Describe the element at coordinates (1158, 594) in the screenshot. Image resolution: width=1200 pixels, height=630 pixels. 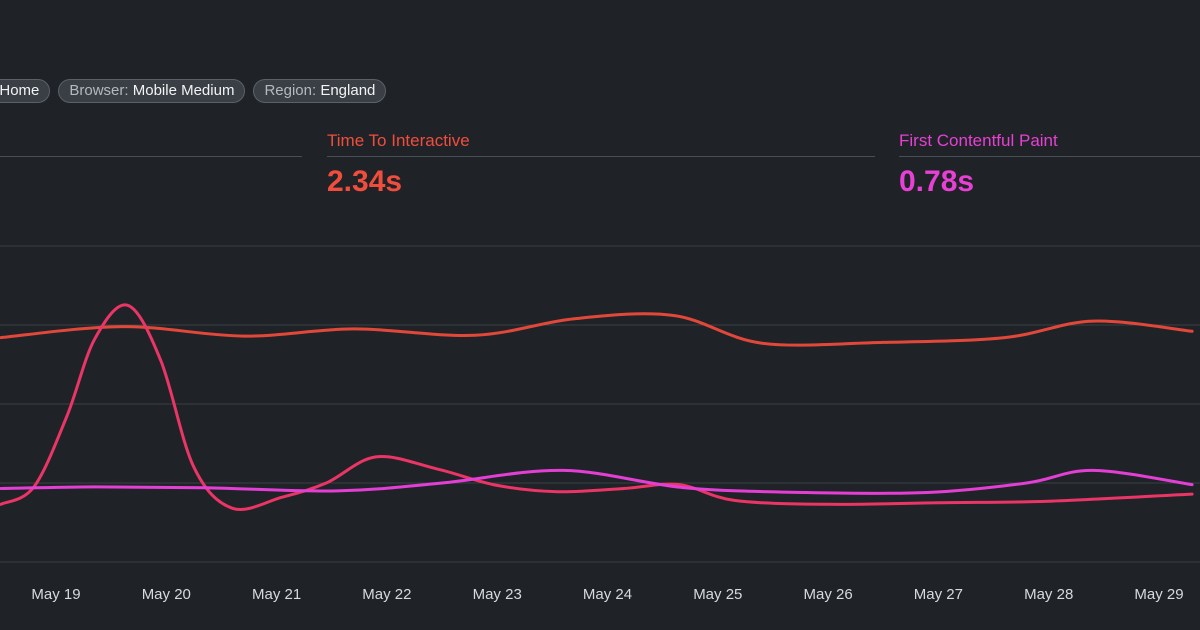
I see `x-tick-label: May 29` at that location.